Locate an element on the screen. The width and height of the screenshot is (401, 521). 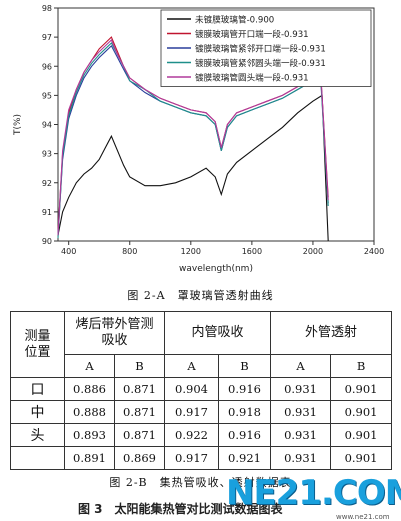
table-row: 口 0.886 0.871 0.904 0.916 0.931 0.901 is located at coordinates (201, 389).